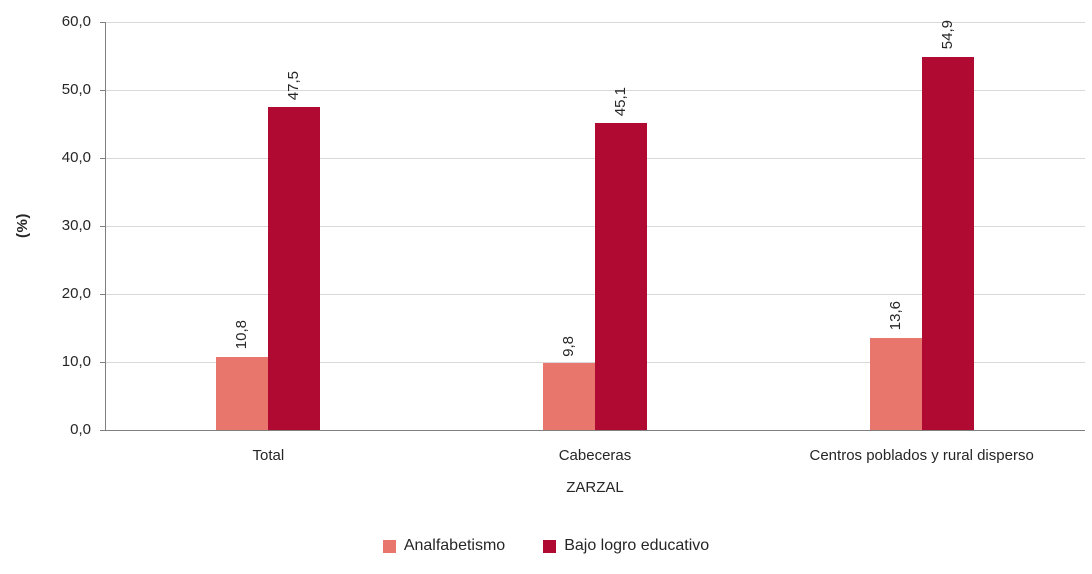  I want to click on legend-item-bajo-logro-educativo: Bajo logro educativo, so click(626, 546).